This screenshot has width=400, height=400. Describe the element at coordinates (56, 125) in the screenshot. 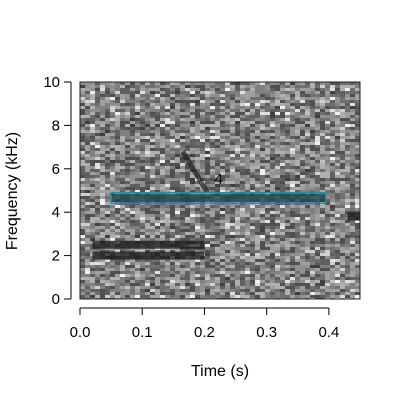

I see `y-tick-label: 8` at that location.